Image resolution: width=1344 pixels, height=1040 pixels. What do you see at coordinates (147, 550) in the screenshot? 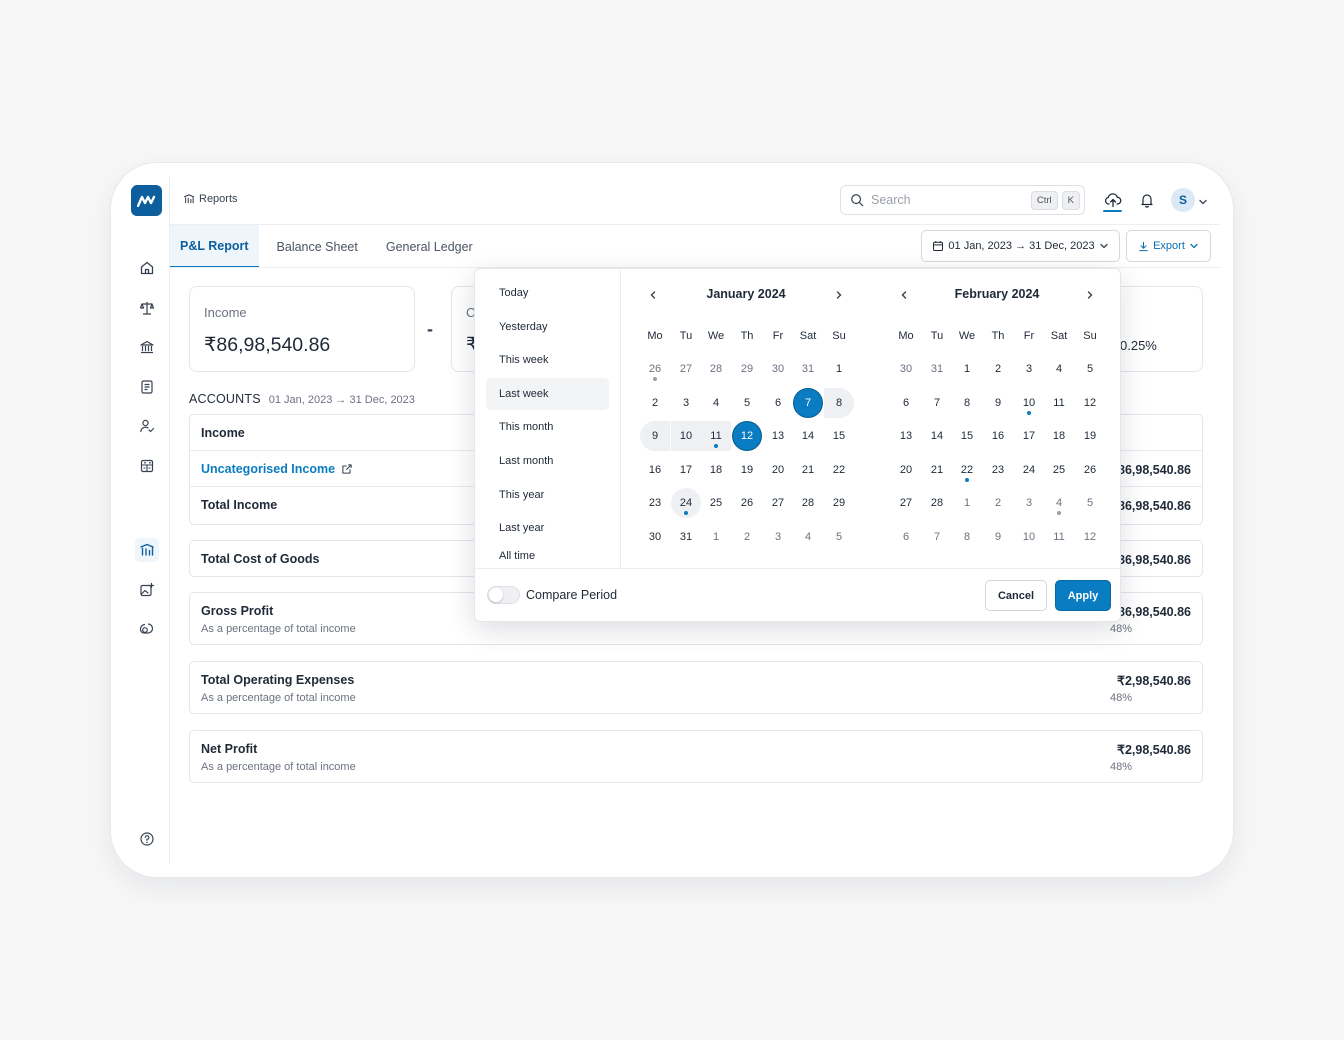
I see `reports-icon` at bounding box center [147, 550].